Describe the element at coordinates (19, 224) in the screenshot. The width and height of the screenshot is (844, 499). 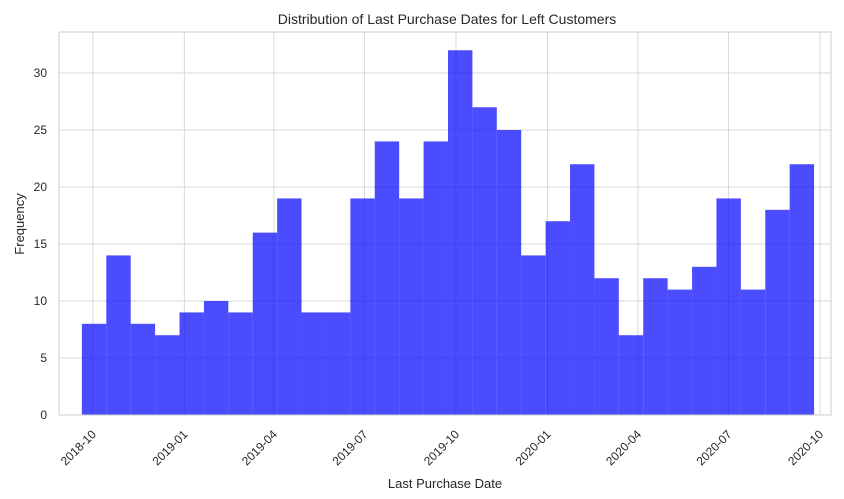
I see `y-axis-label: Frequency` at that location.